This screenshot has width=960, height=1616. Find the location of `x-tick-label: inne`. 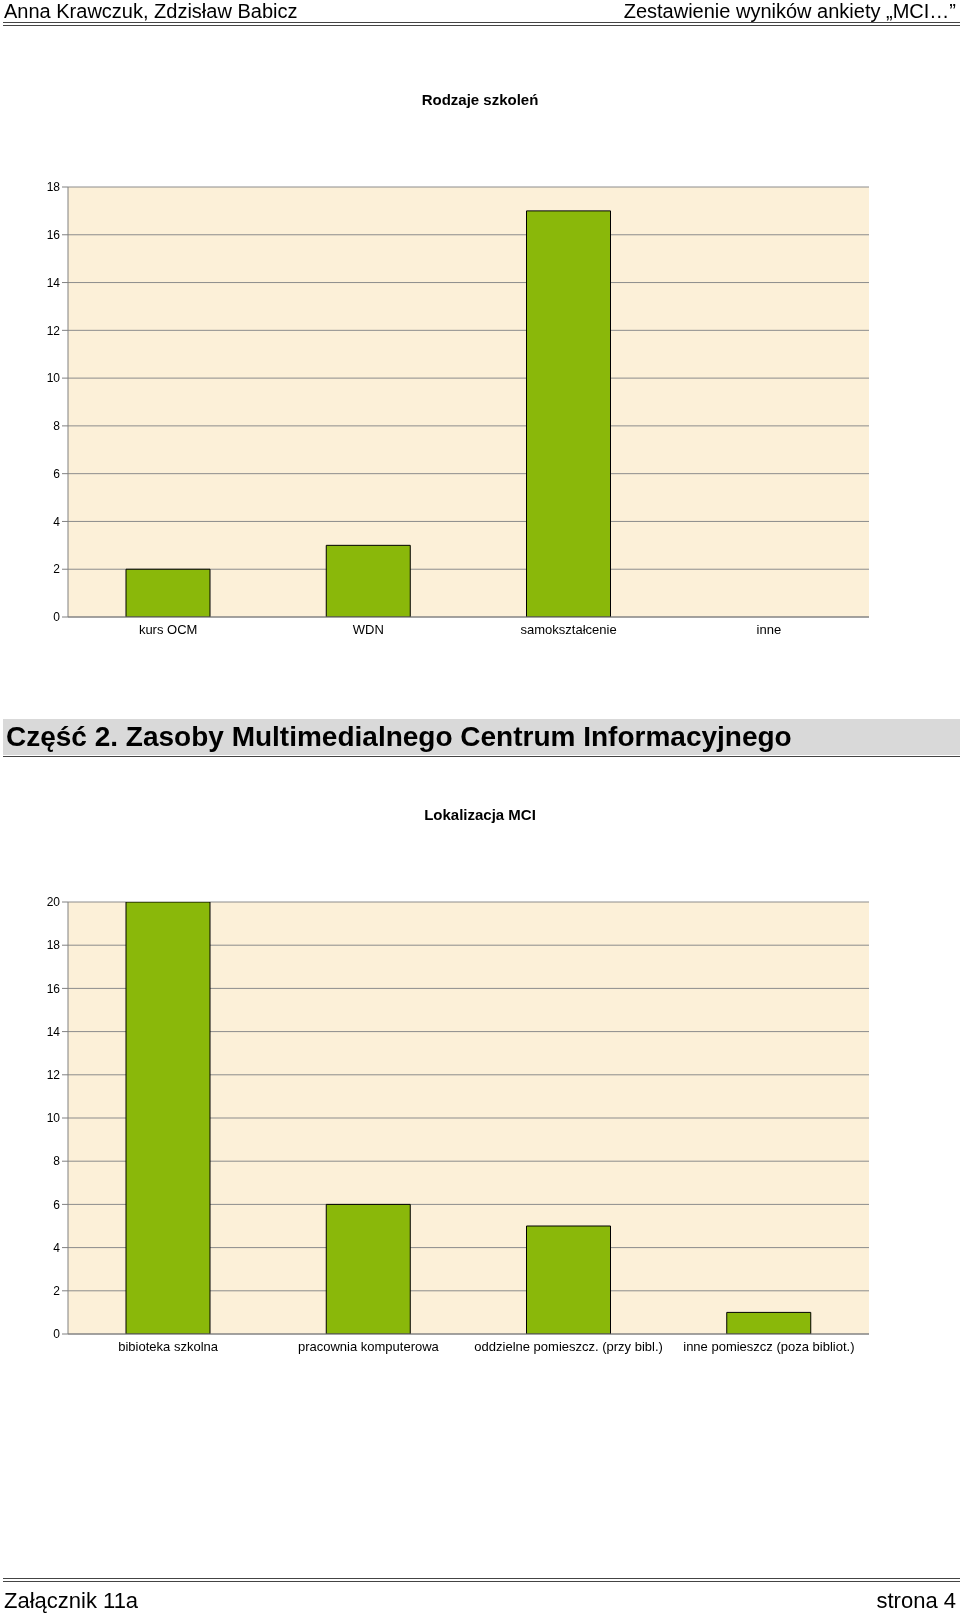

x-tick-label: inne is located at coordinates (769, 630).